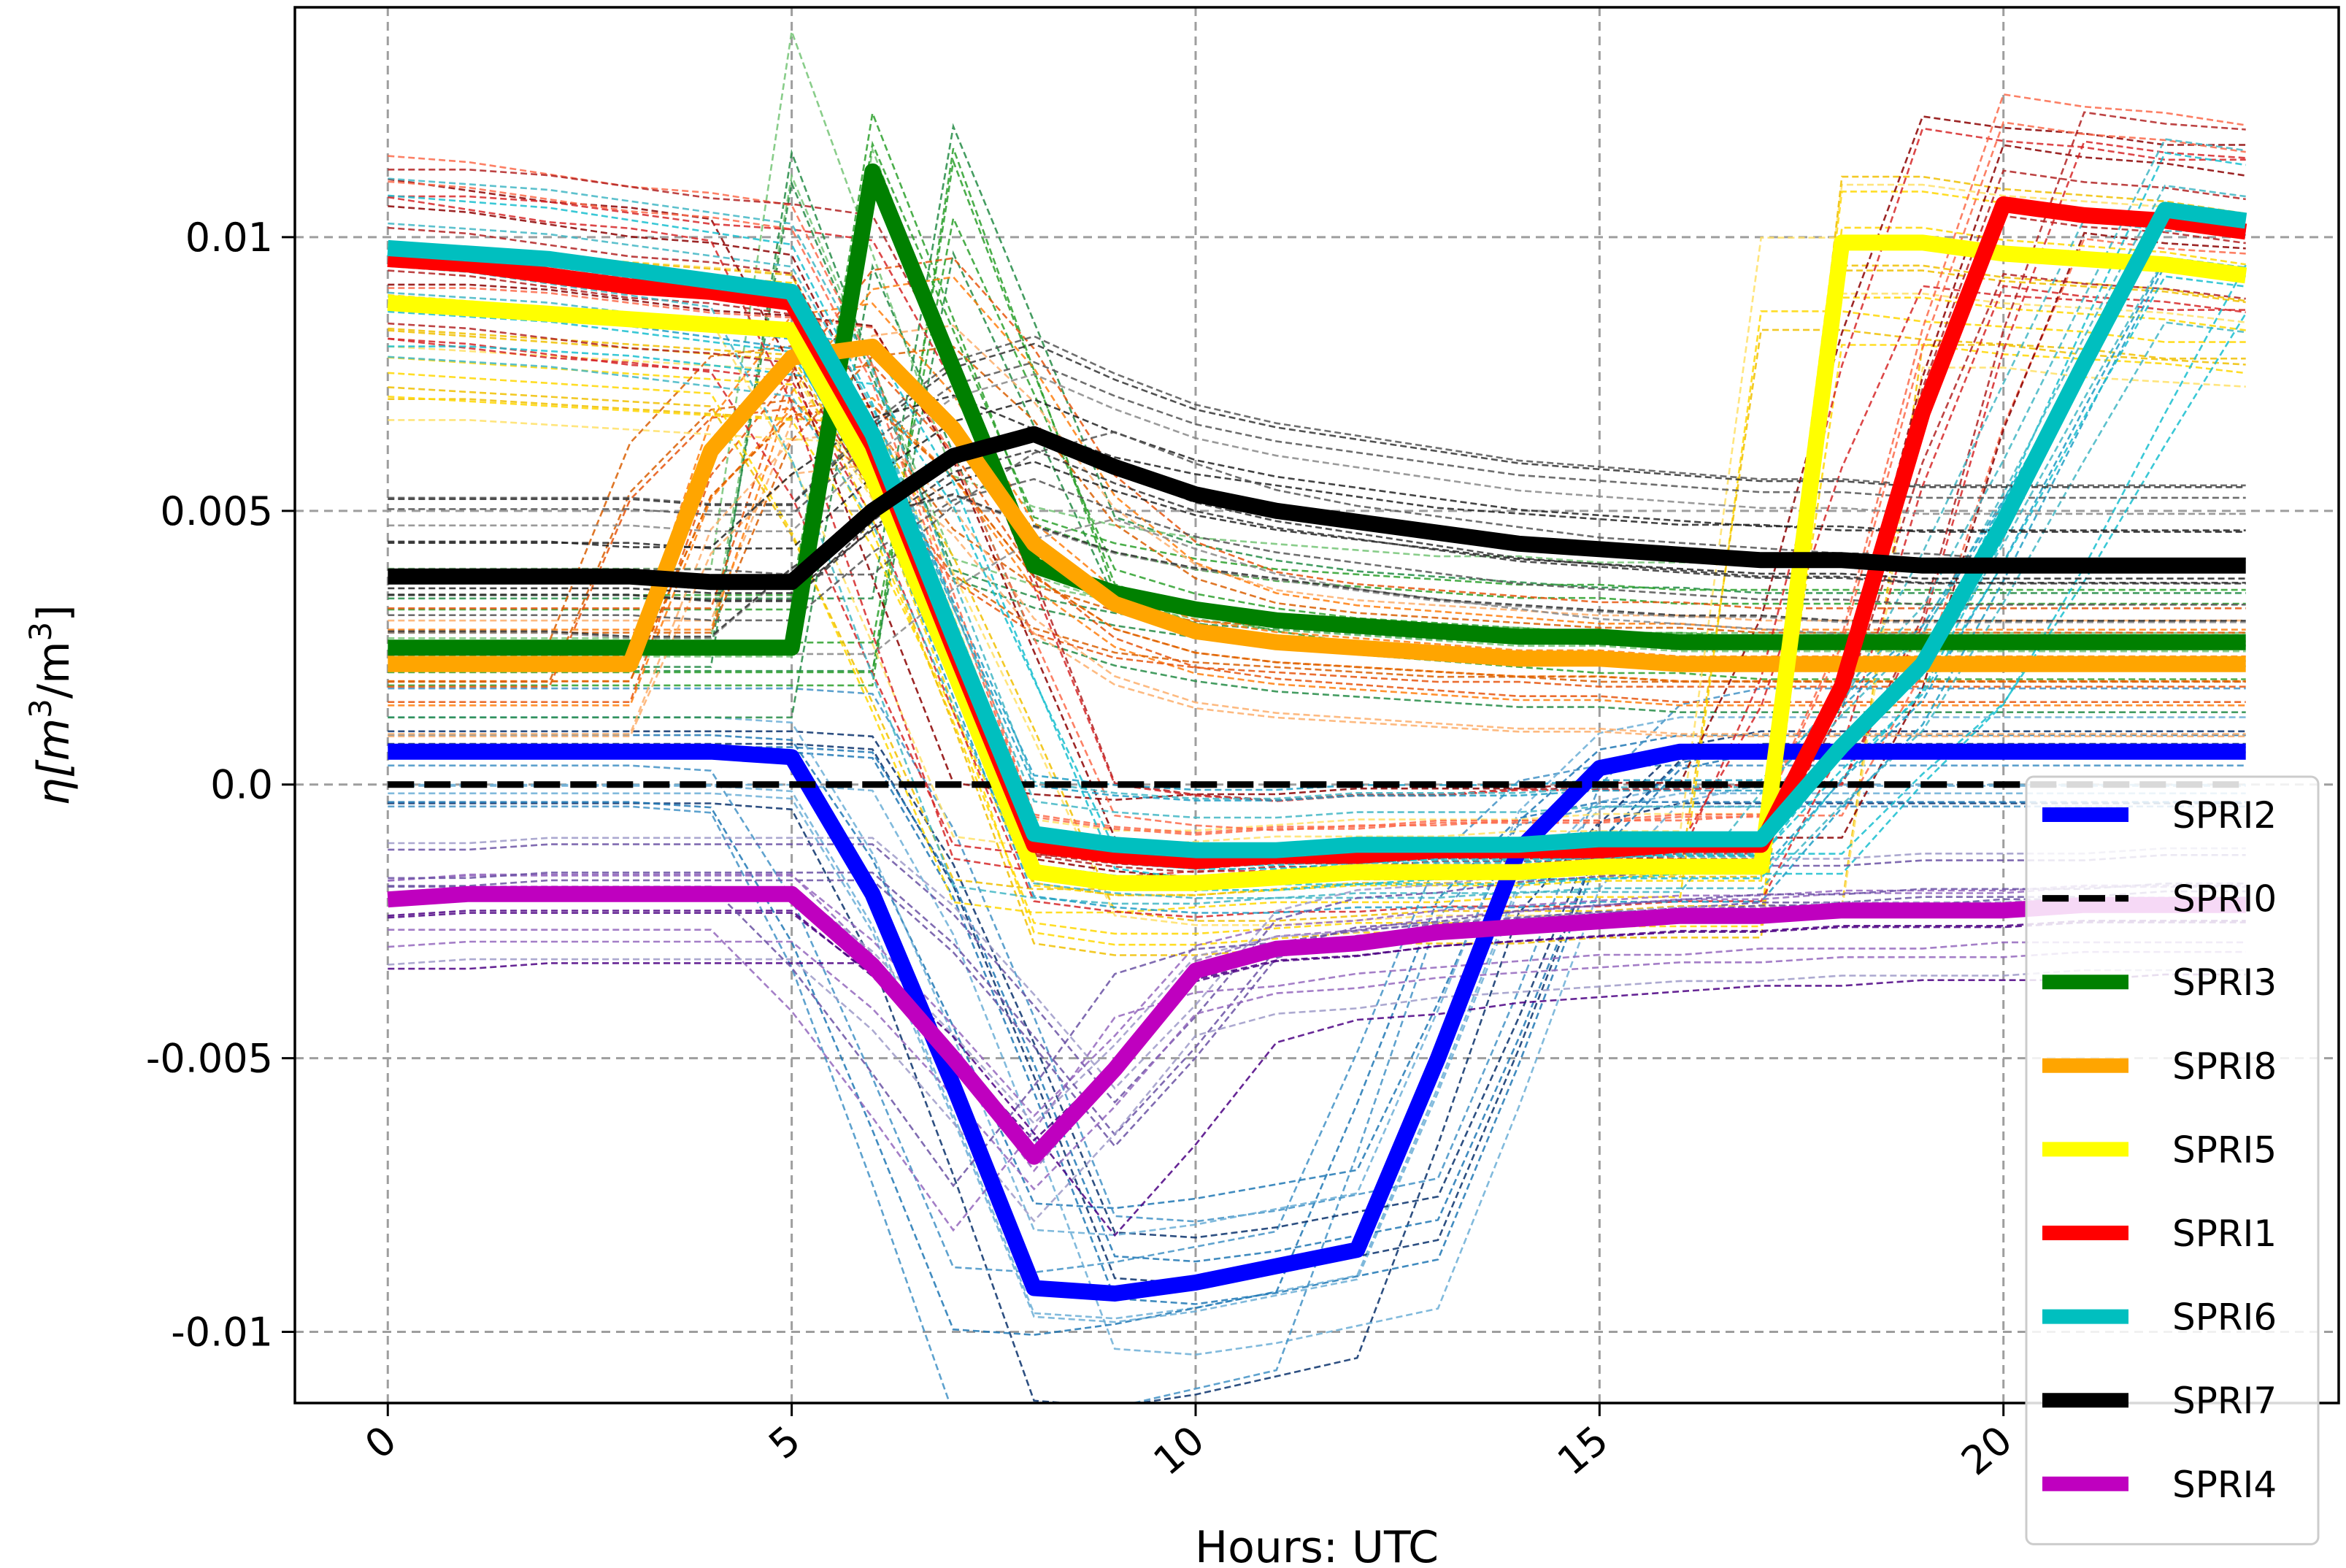  I want to click on y-axis: -0.01 -0.005 0.0 0.005 0.01, so click(220, 786).